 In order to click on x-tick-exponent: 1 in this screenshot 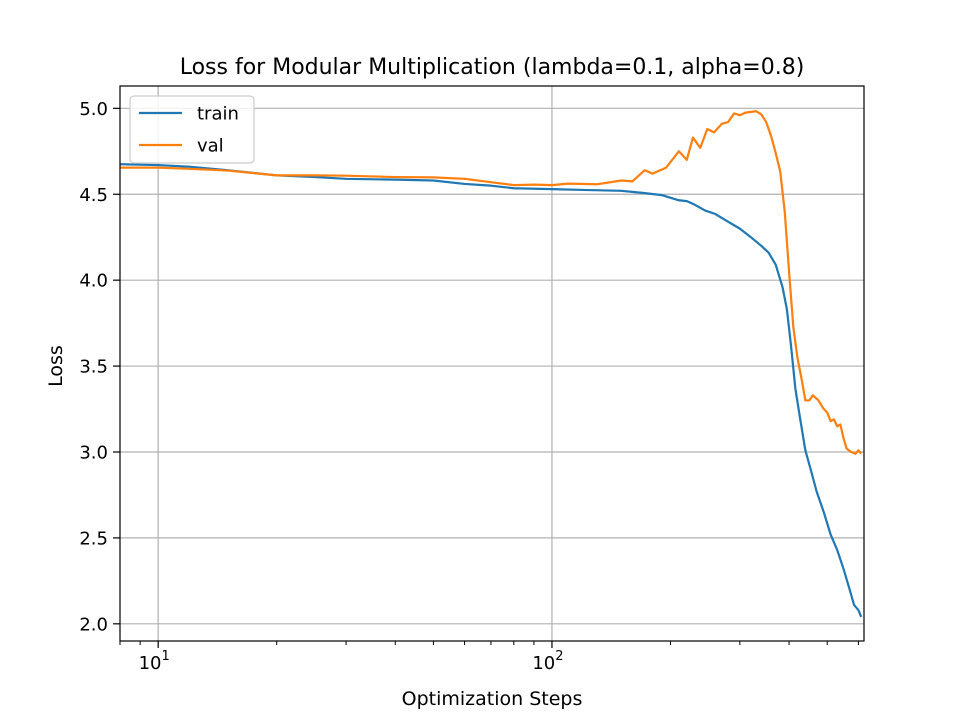, I will do `click(165, 656)`.